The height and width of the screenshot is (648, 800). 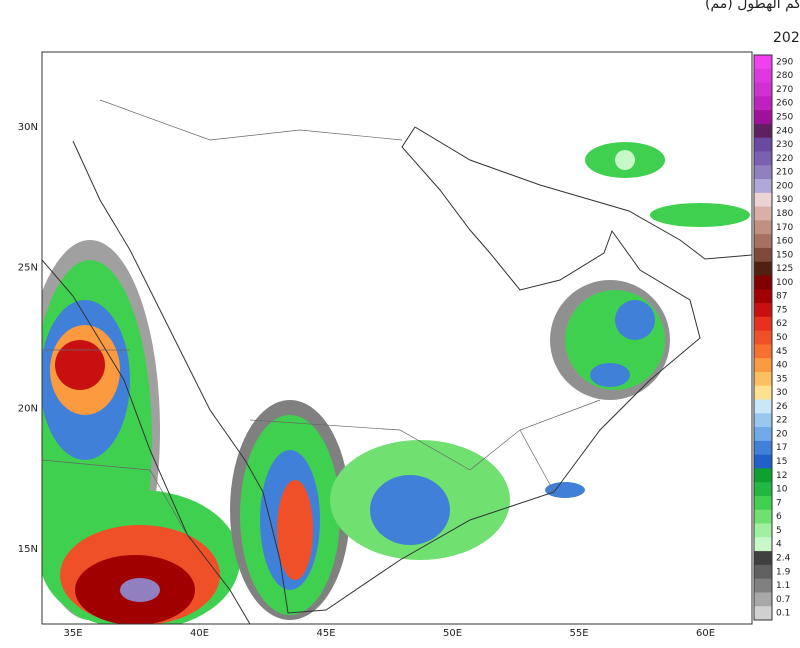 I want to click on colorbar-label: 50, so click(x=782, y=338).